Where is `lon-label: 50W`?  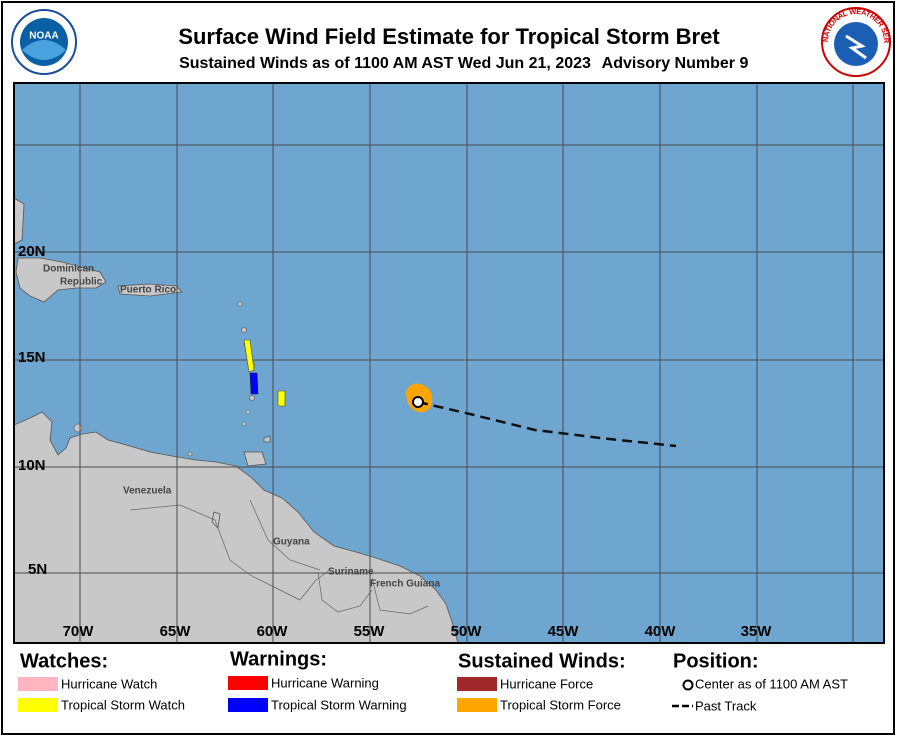
lon-label: 50W is located at coordinates (467, 631).